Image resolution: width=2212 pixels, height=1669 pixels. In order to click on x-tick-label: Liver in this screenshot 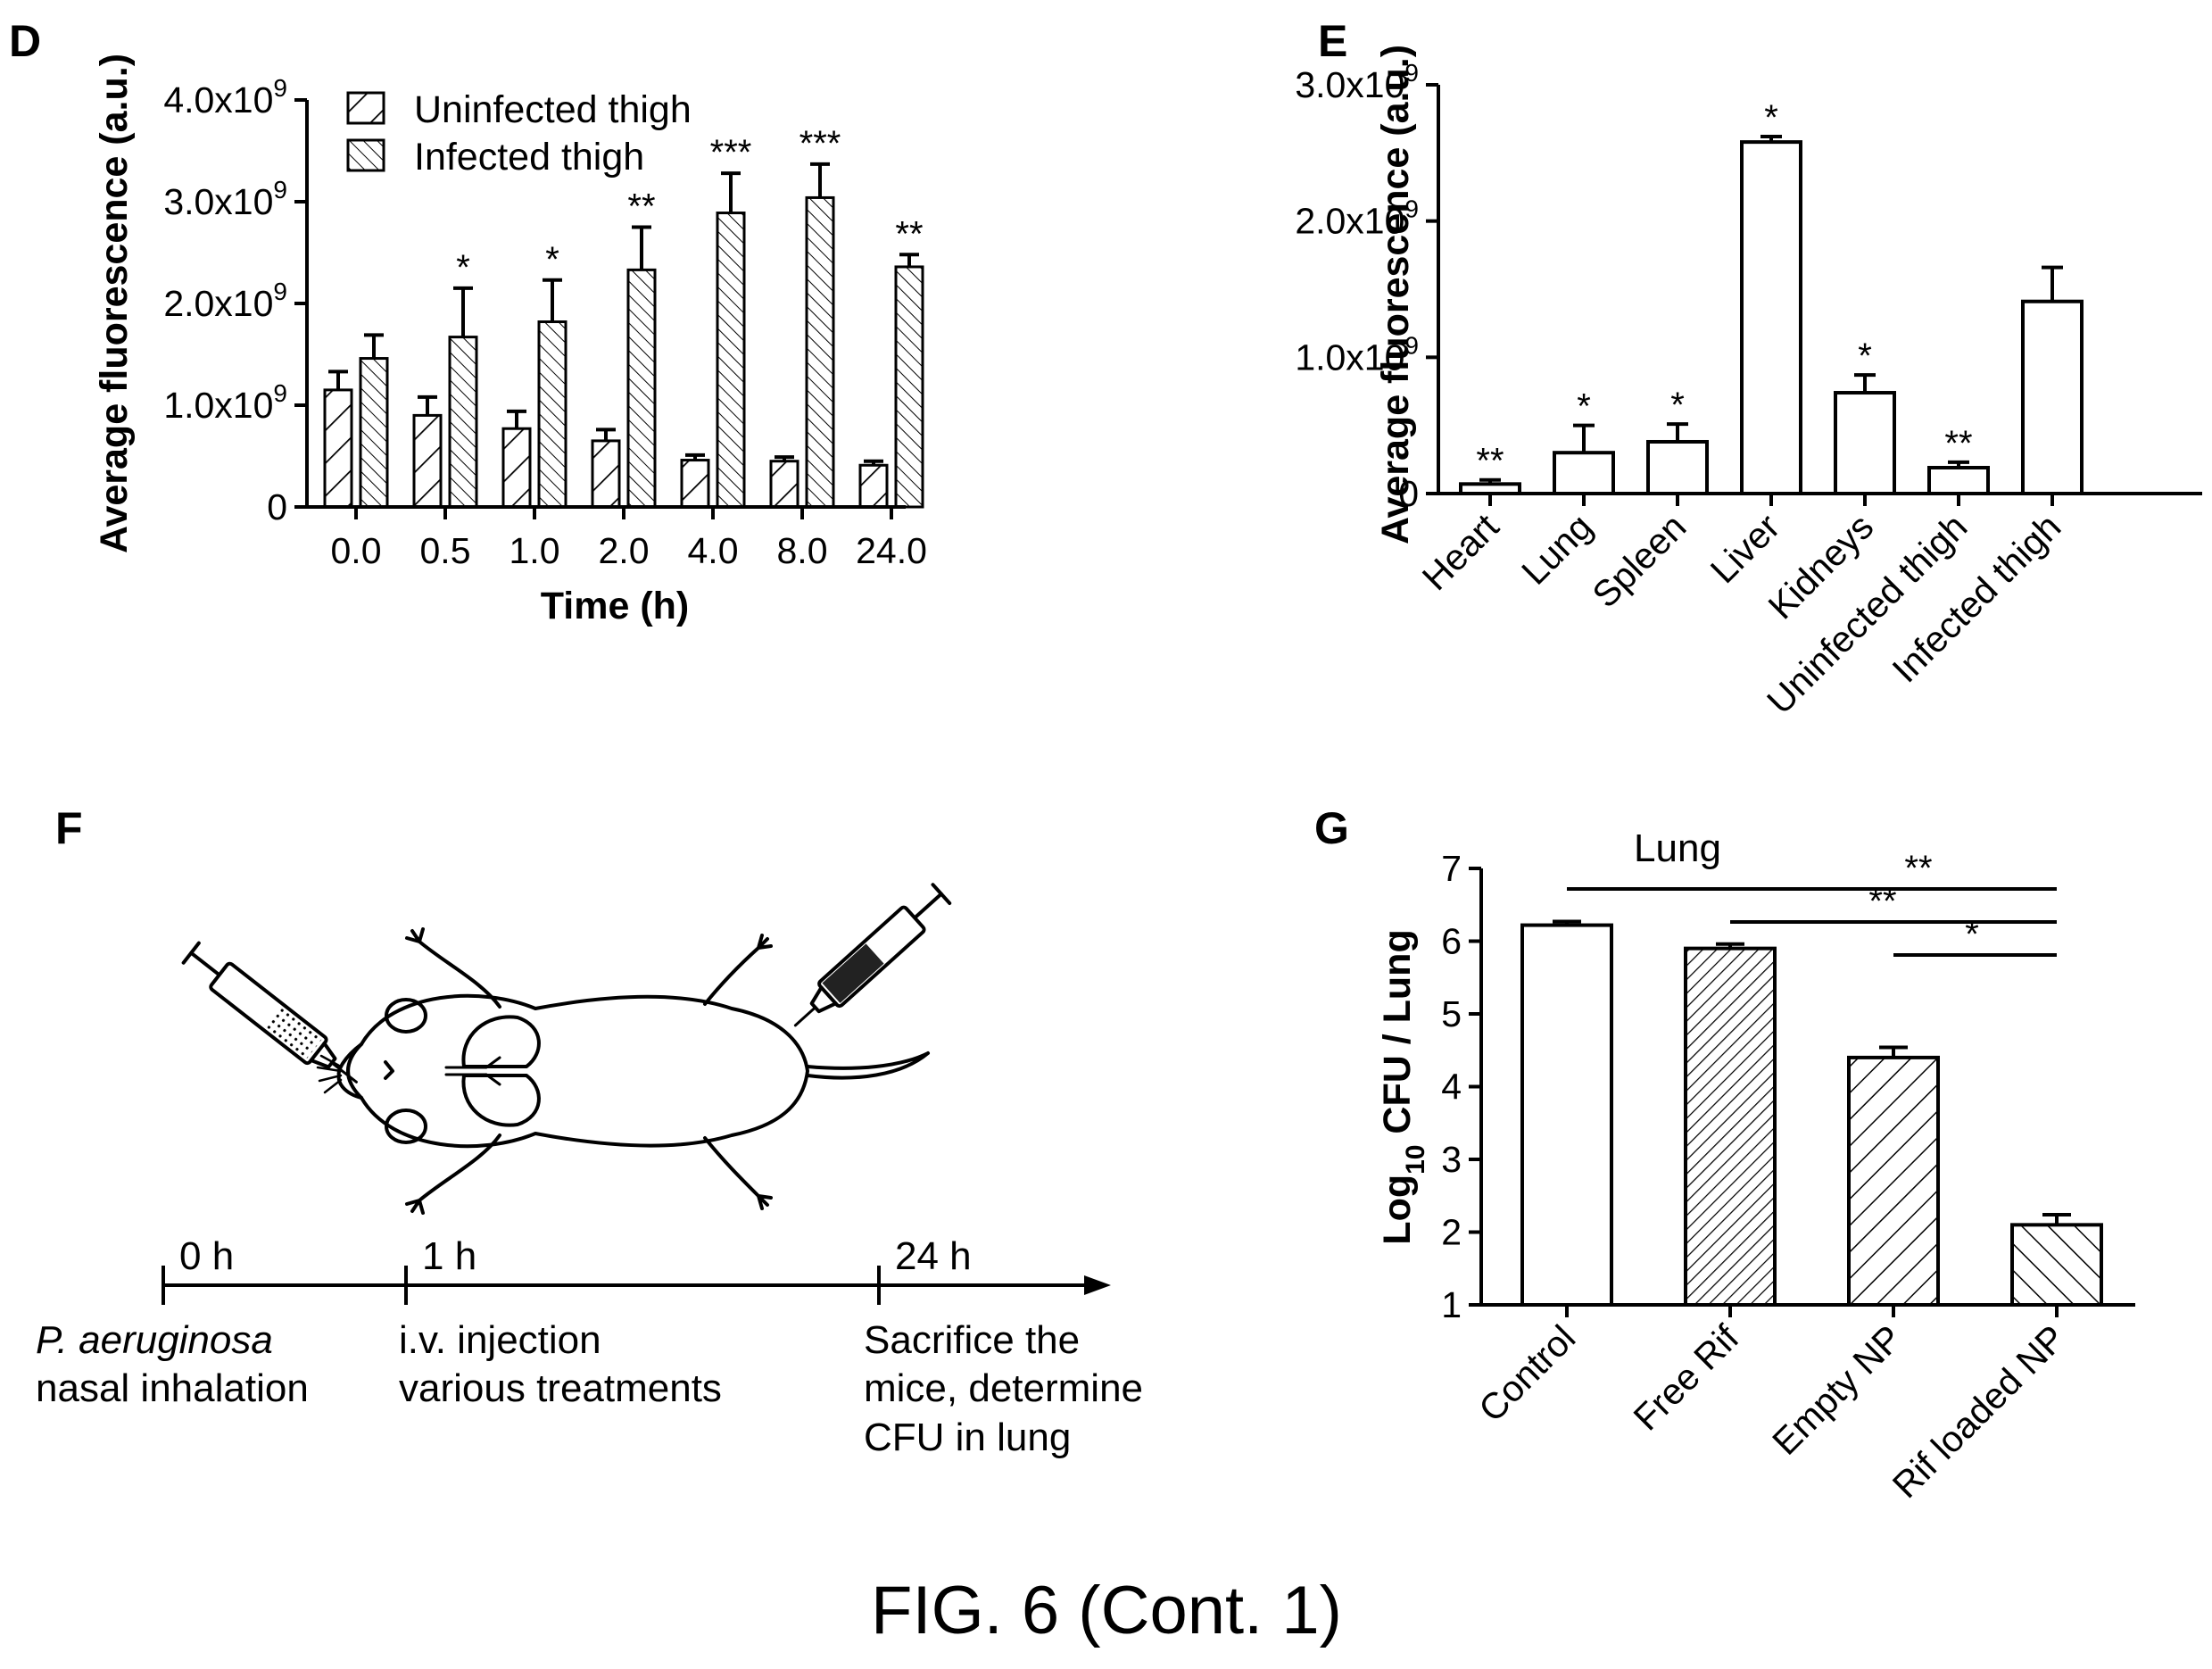, I will do `click(1744, 548)`.